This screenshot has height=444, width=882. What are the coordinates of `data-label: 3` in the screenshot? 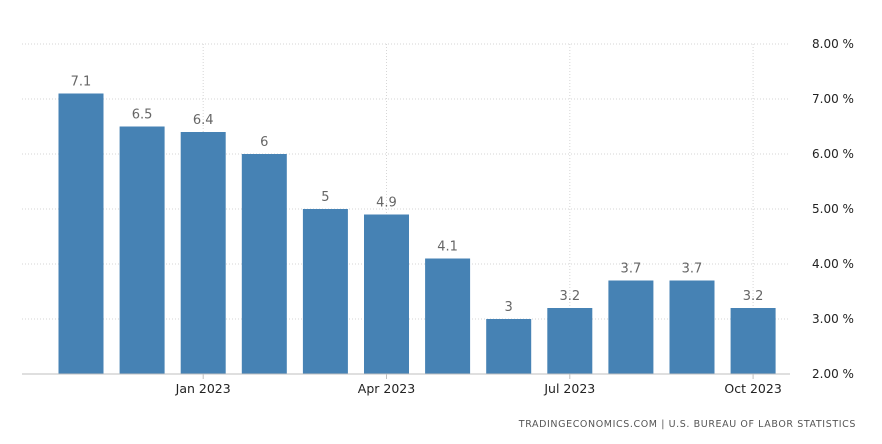 It's located at (509, 307).